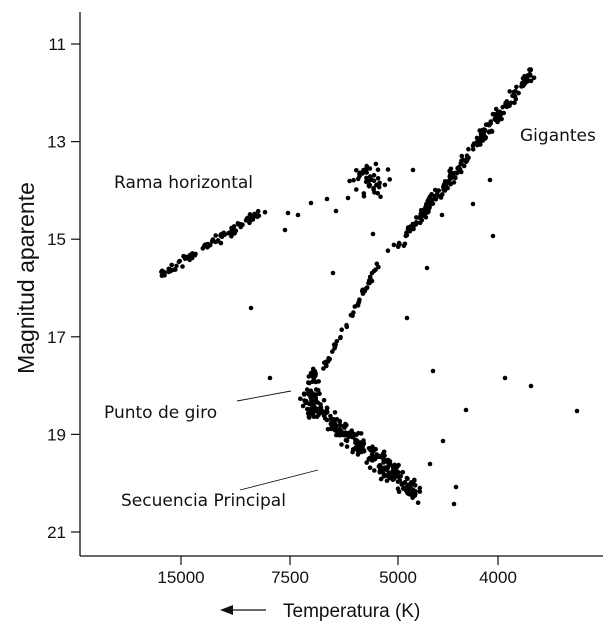  Describe the element at coordinates (160, 413) in the screenshot. I see `annotation-turnoff: Punto de giro` at that location.